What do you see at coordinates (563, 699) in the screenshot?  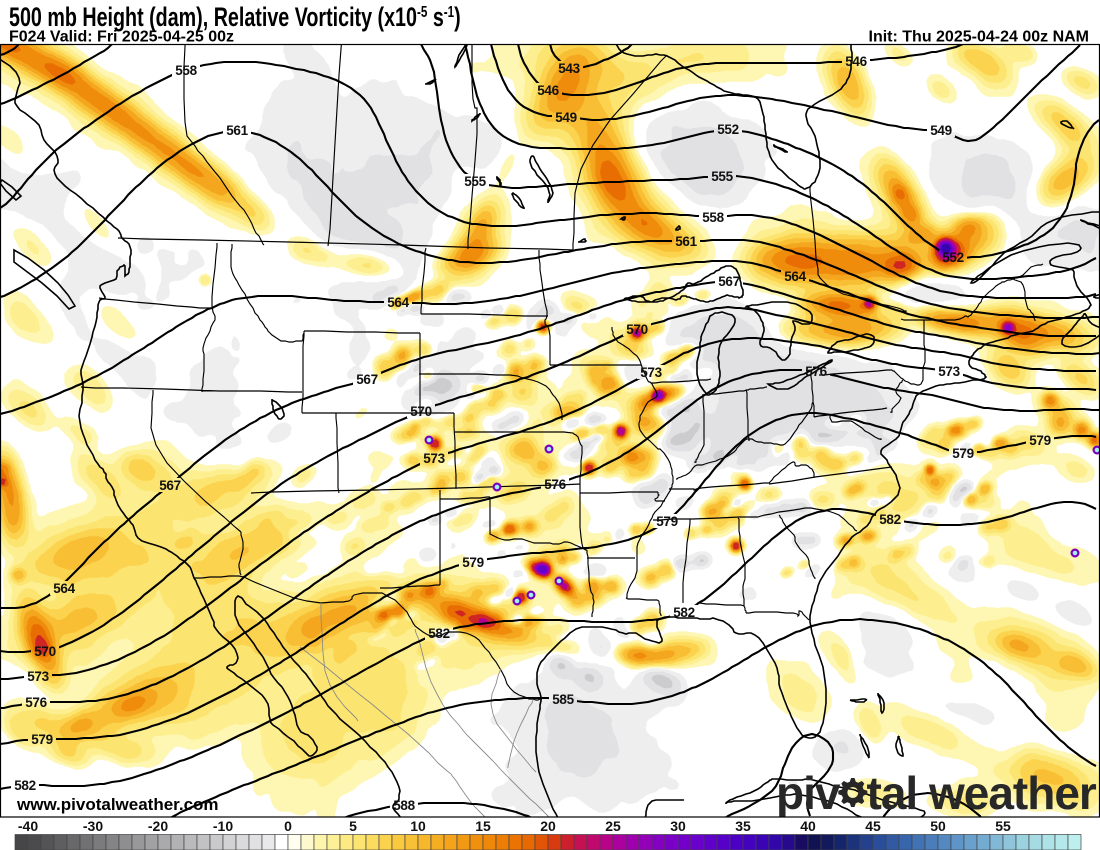 I see `svg-text: 585` at bounding box center [563, 699].